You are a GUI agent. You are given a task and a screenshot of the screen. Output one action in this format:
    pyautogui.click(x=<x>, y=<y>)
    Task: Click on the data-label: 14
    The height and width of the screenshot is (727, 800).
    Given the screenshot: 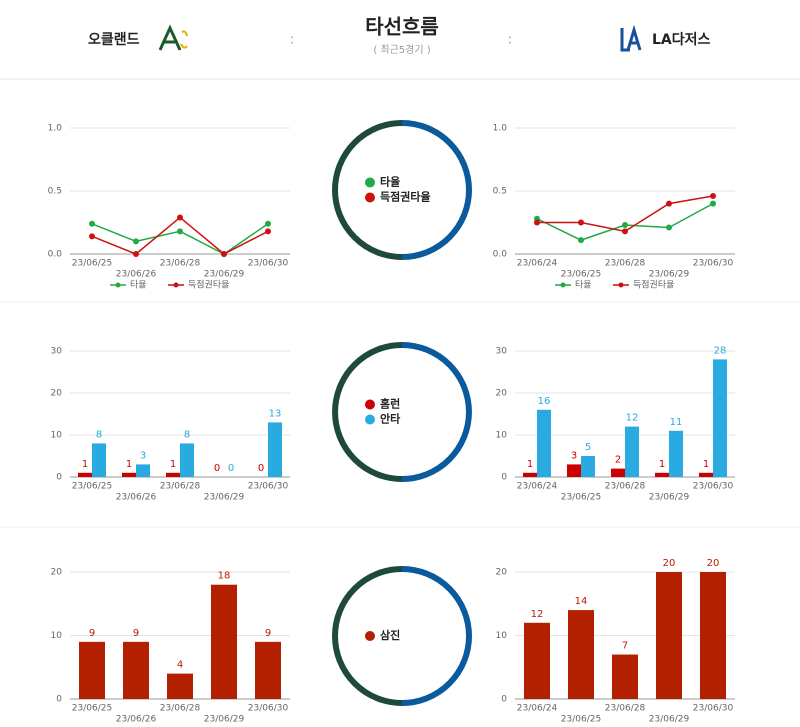 What is the action you would take?
    pyautogui.click(x=581, y=601)
    